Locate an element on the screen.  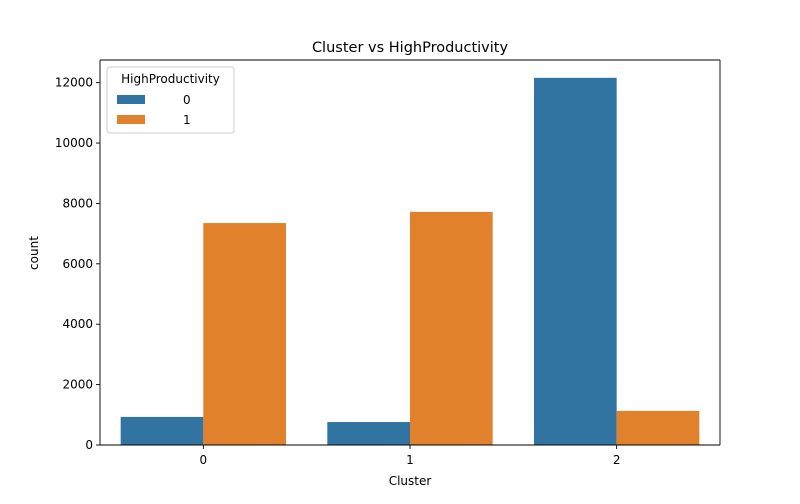
legend-title: HighProductivity is located at coordinates (170, 79).